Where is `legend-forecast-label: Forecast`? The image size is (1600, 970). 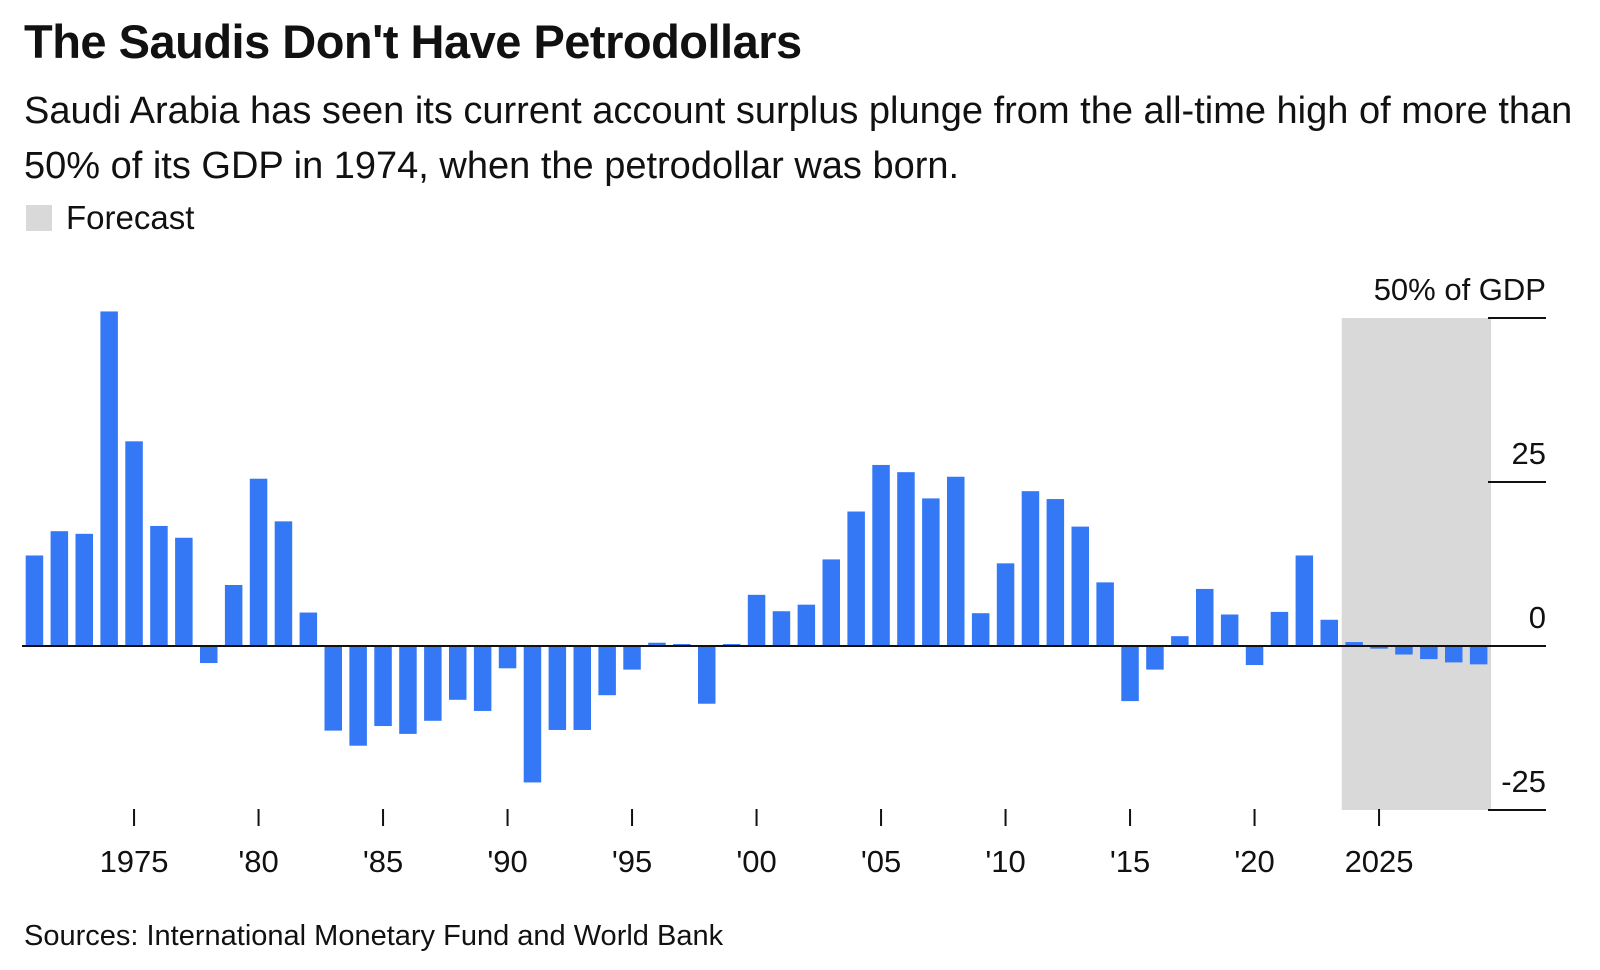 legend-forecast-label: Forecast is located at coordinates (130, 217).